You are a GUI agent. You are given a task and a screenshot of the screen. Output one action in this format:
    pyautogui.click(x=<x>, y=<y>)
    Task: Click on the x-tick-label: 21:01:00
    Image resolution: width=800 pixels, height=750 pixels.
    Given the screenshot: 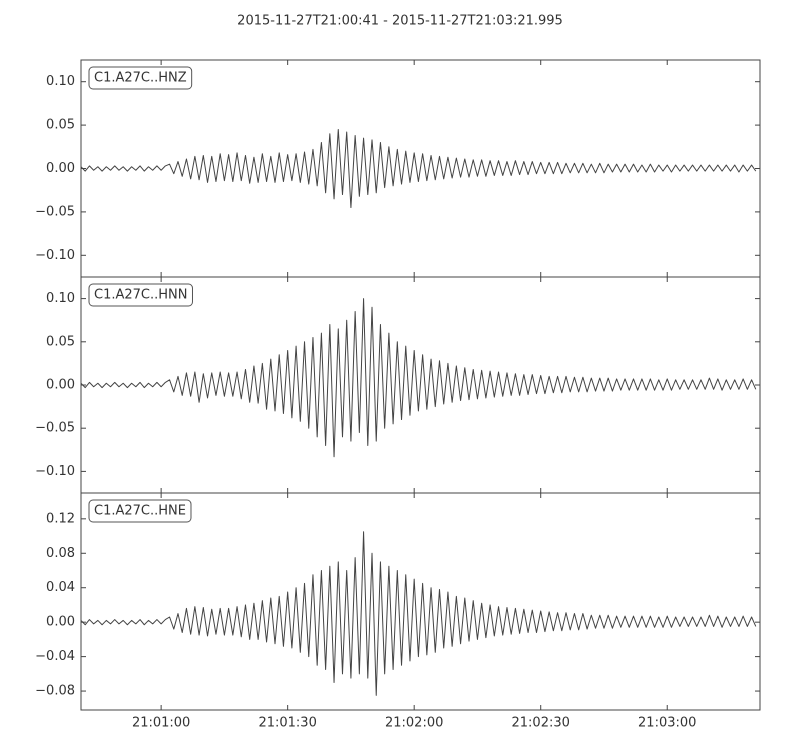 What is the action you would take?
    pyautogui.click(x=161, y=723)
    